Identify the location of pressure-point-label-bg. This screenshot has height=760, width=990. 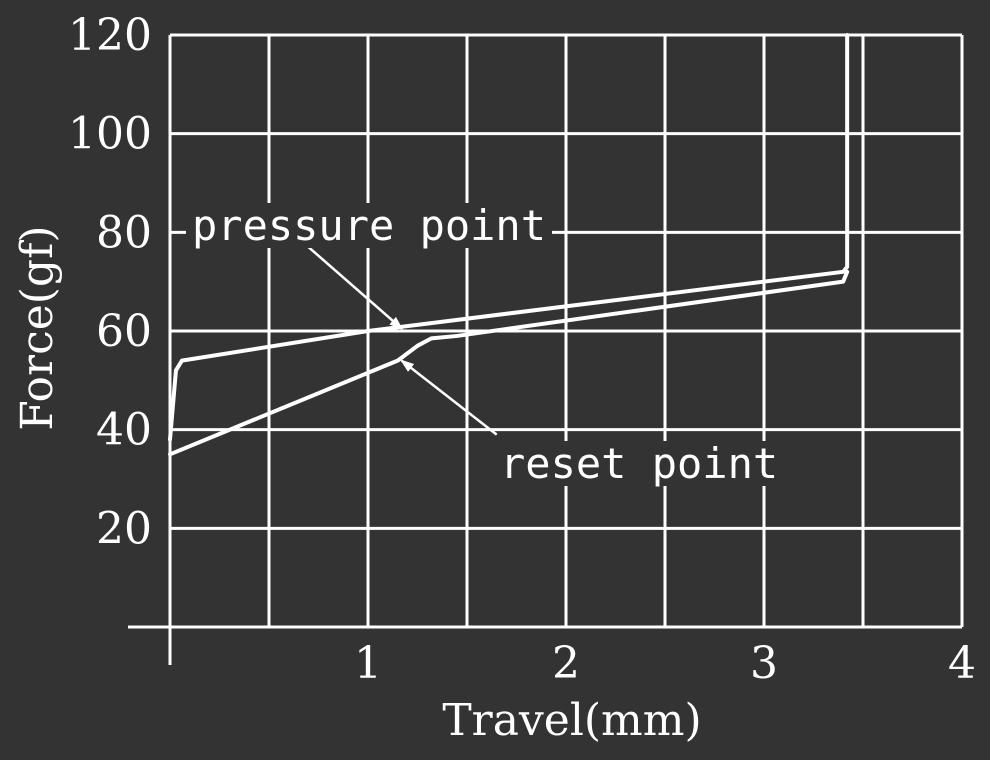
(369, 225).